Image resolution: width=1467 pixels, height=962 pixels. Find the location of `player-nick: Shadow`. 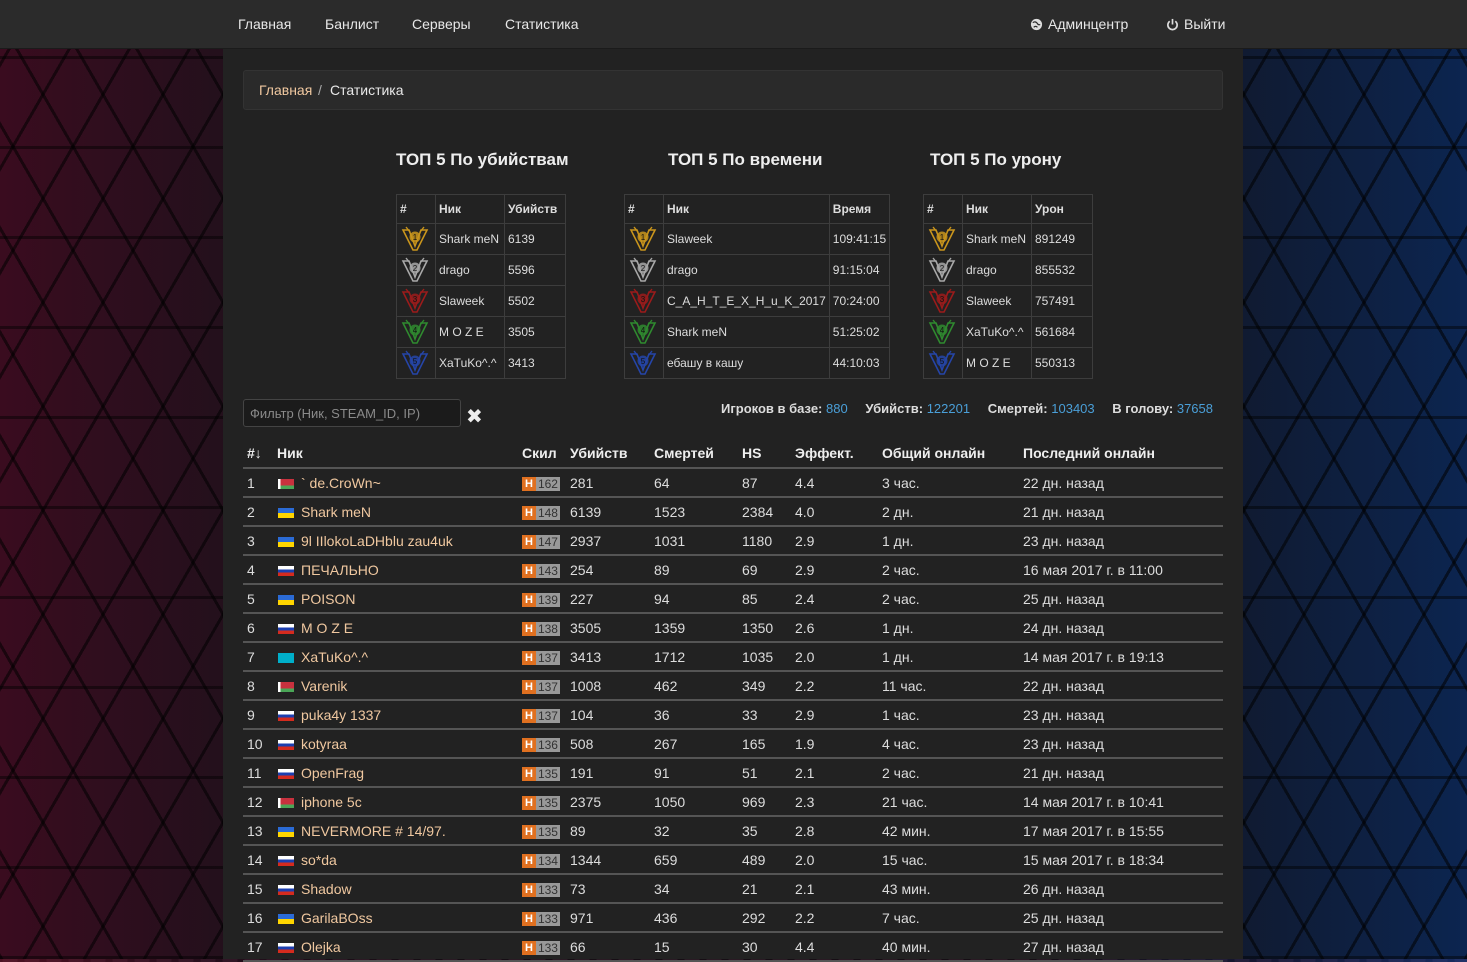

player-nick: Shadow is located at coordinates (326, 888).